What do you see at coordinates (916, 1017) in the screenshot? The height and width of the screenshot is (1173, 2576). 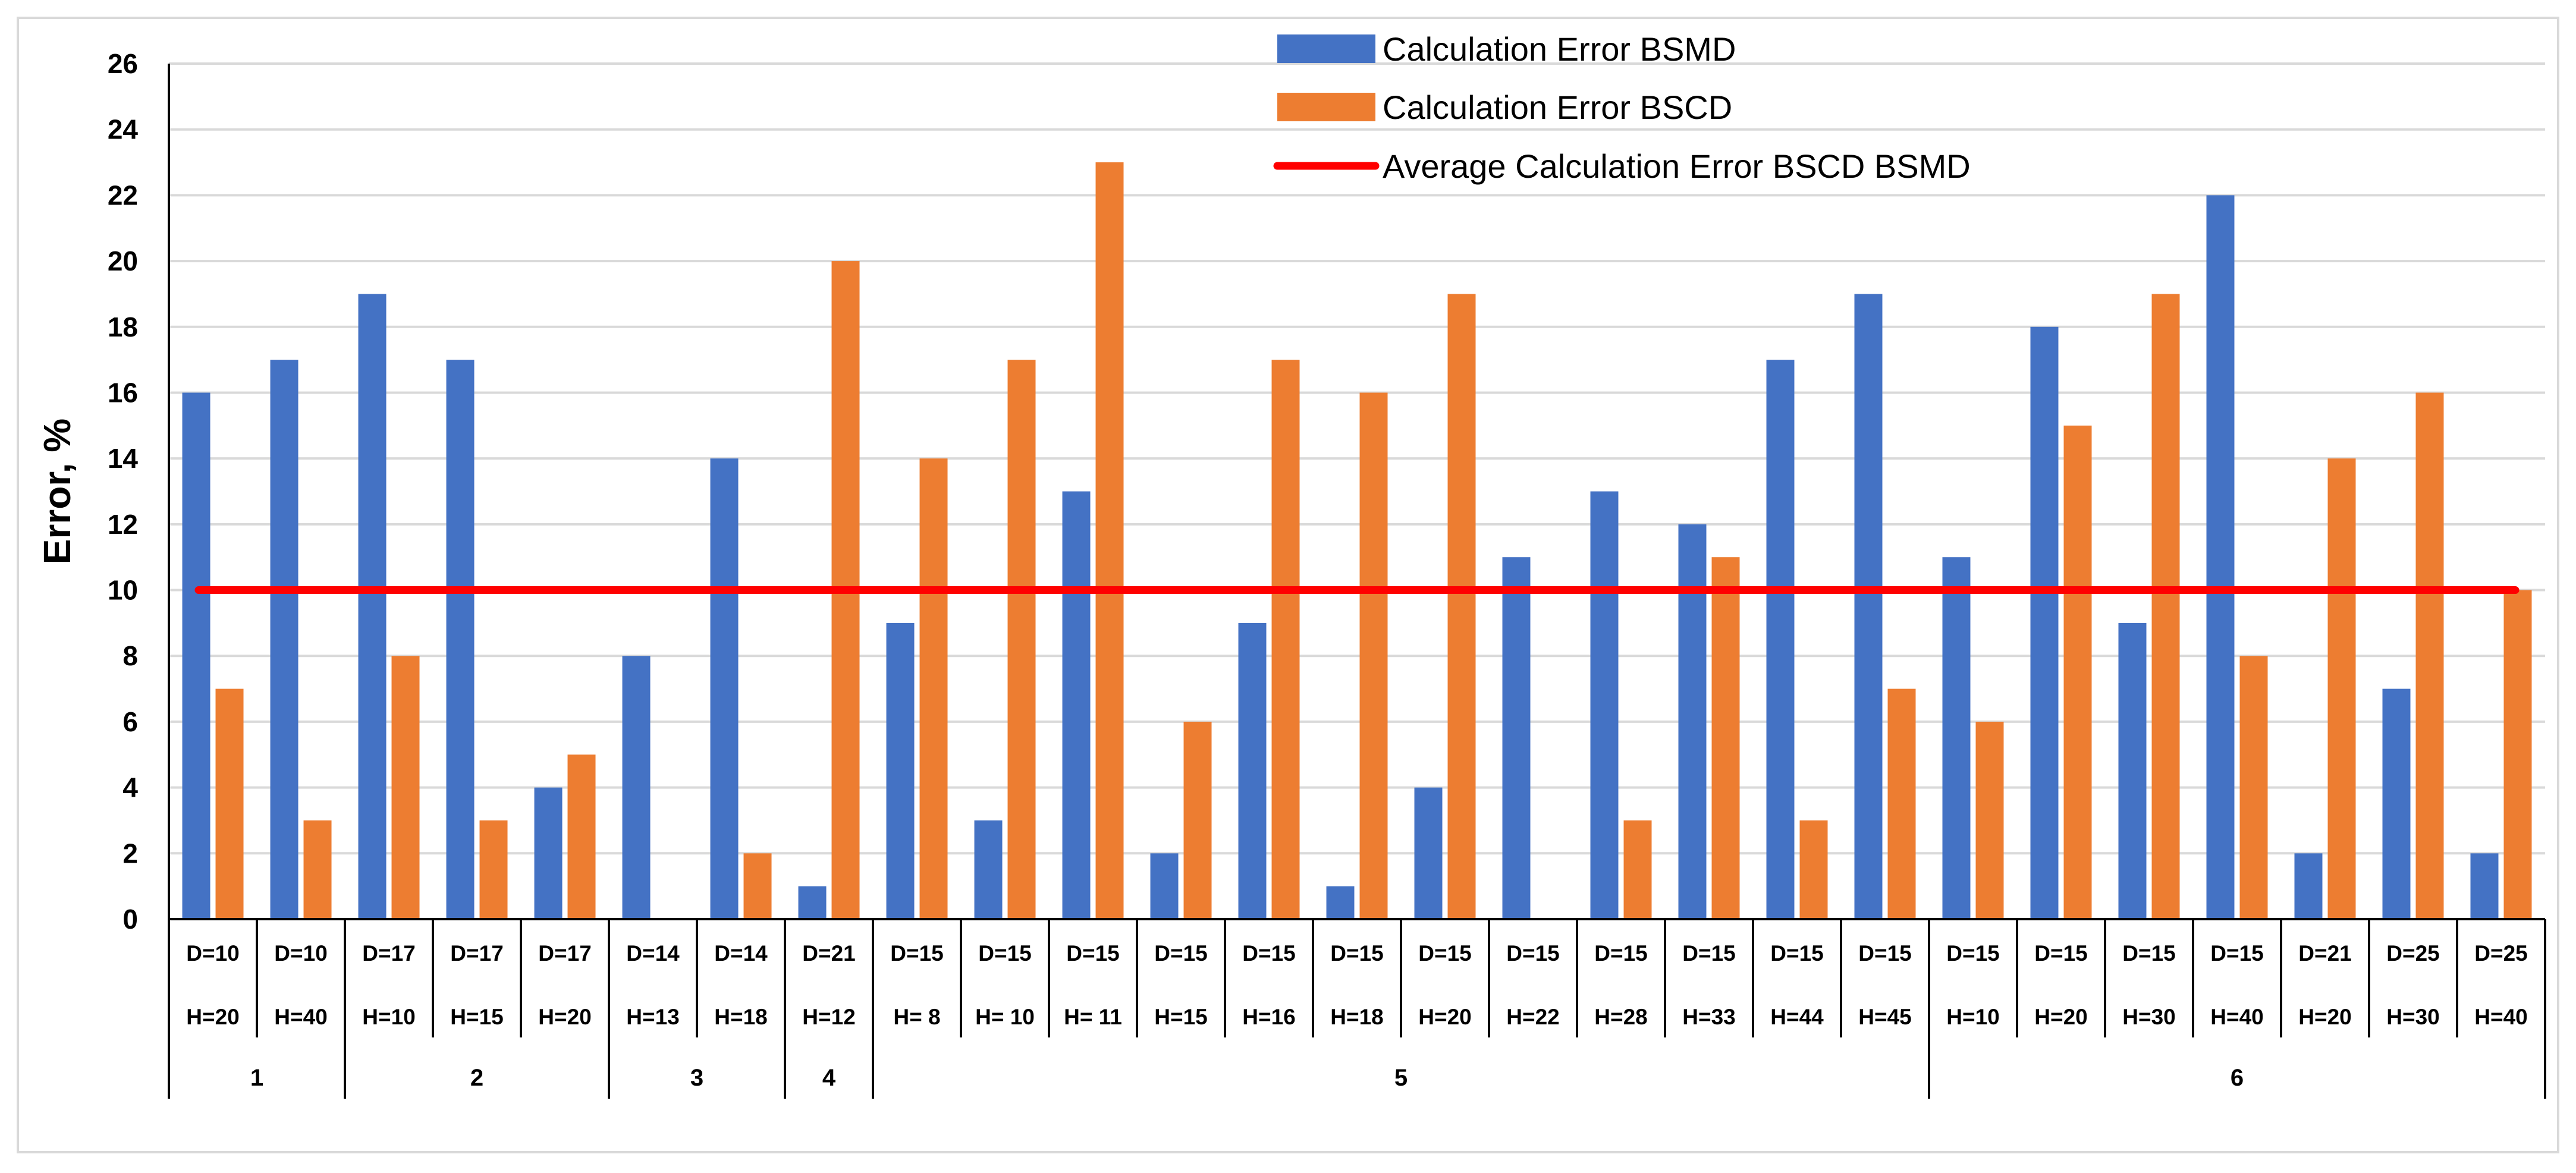 I see `category-label-h: H= 8` at bounding box center [916, 1017].